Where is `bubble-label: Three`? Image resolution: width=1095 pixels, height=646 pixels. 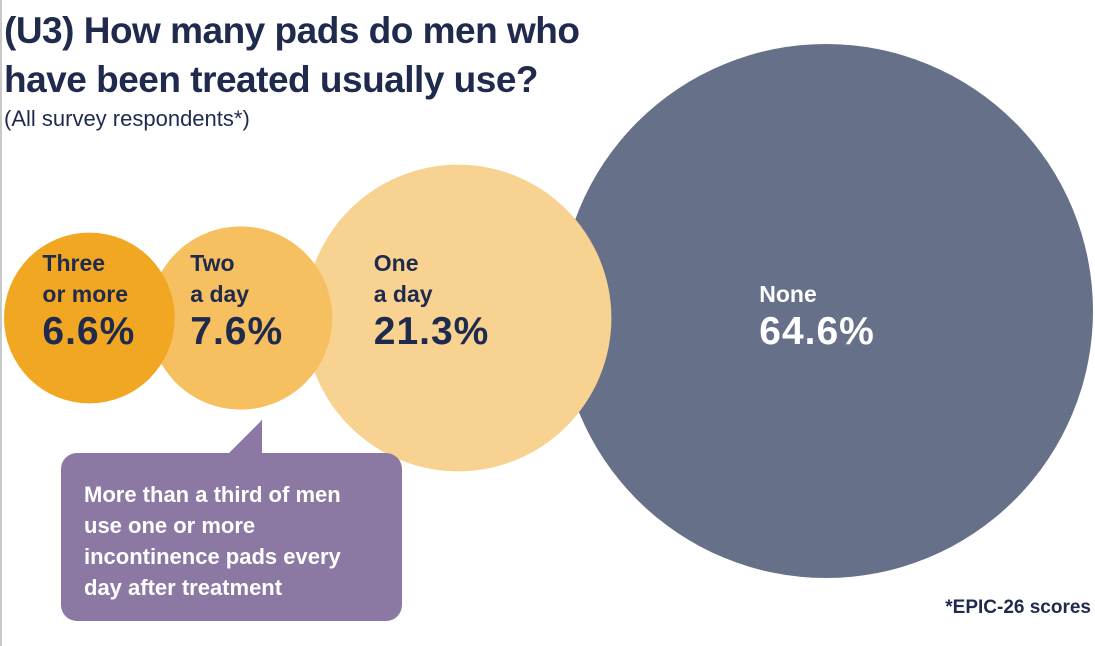 bubble-label: Three is located at coordinates (73, 263).